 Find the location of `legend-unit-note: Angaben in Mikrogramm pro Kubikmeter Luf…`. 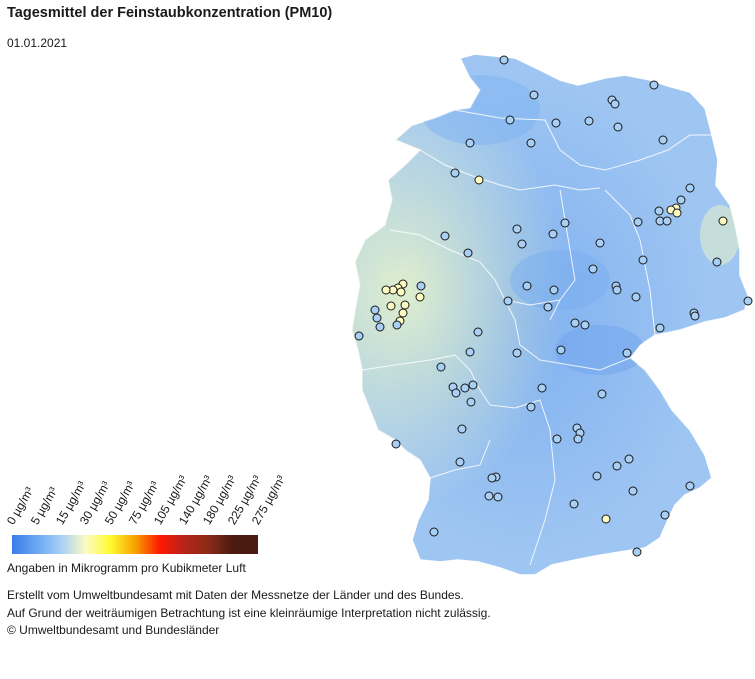

legend-unit-note: Angaben in Mikrogramm pro Kubikmeter Luf… is located at coordinates (126, 568).